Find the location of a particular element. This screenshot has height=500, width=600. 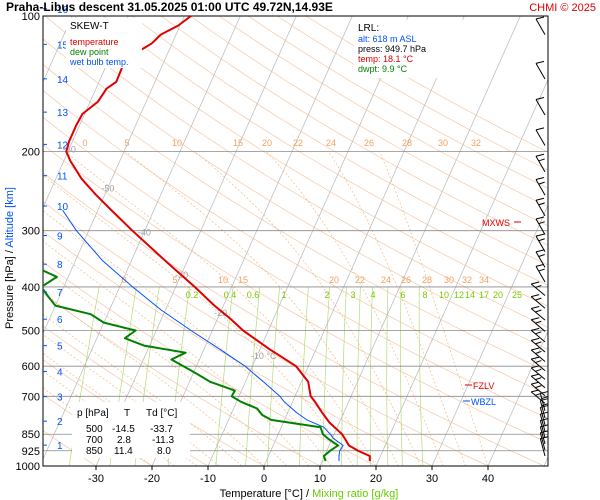

isotherm-label: -70 is located at coordinates (32, 105).